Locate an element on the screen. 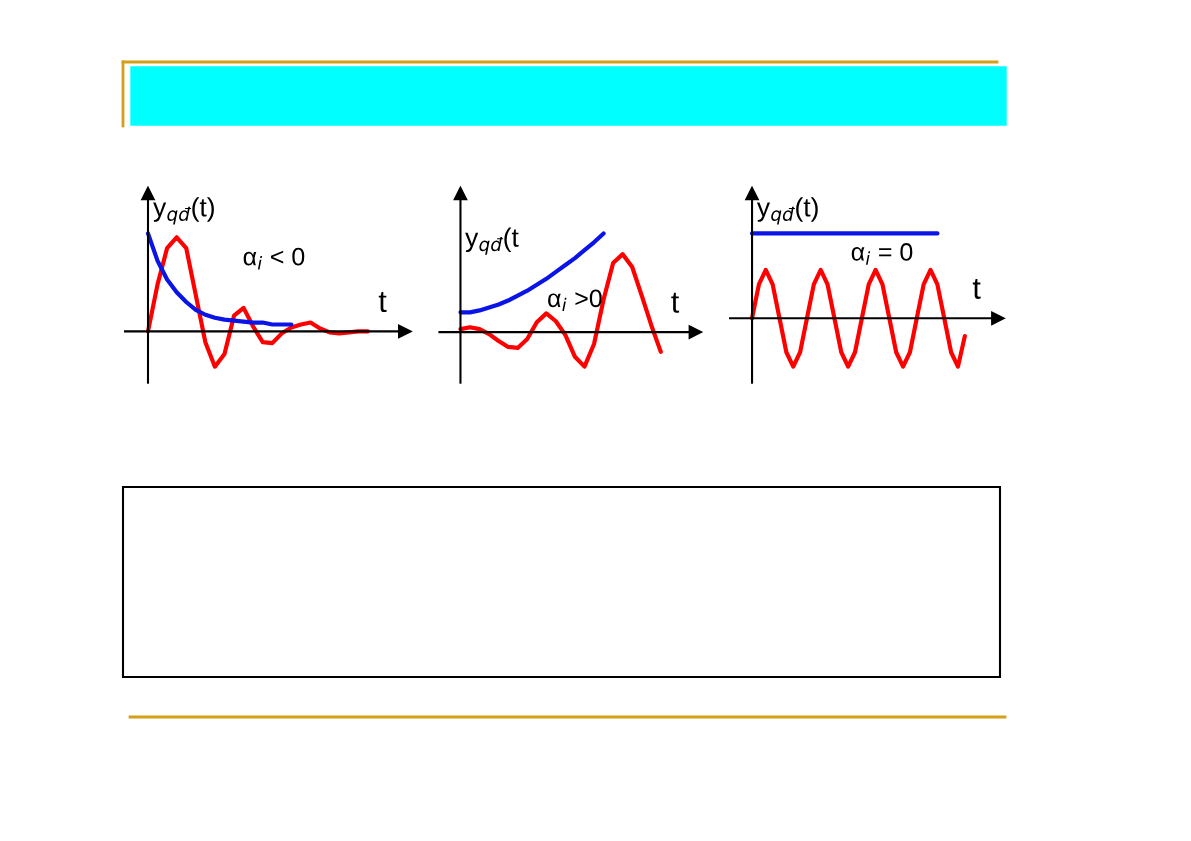 Image resolution: width=1191 pixels, height=841 pixels. annotation: α$_{i}$ >0 is located at coordinates (575, 300).